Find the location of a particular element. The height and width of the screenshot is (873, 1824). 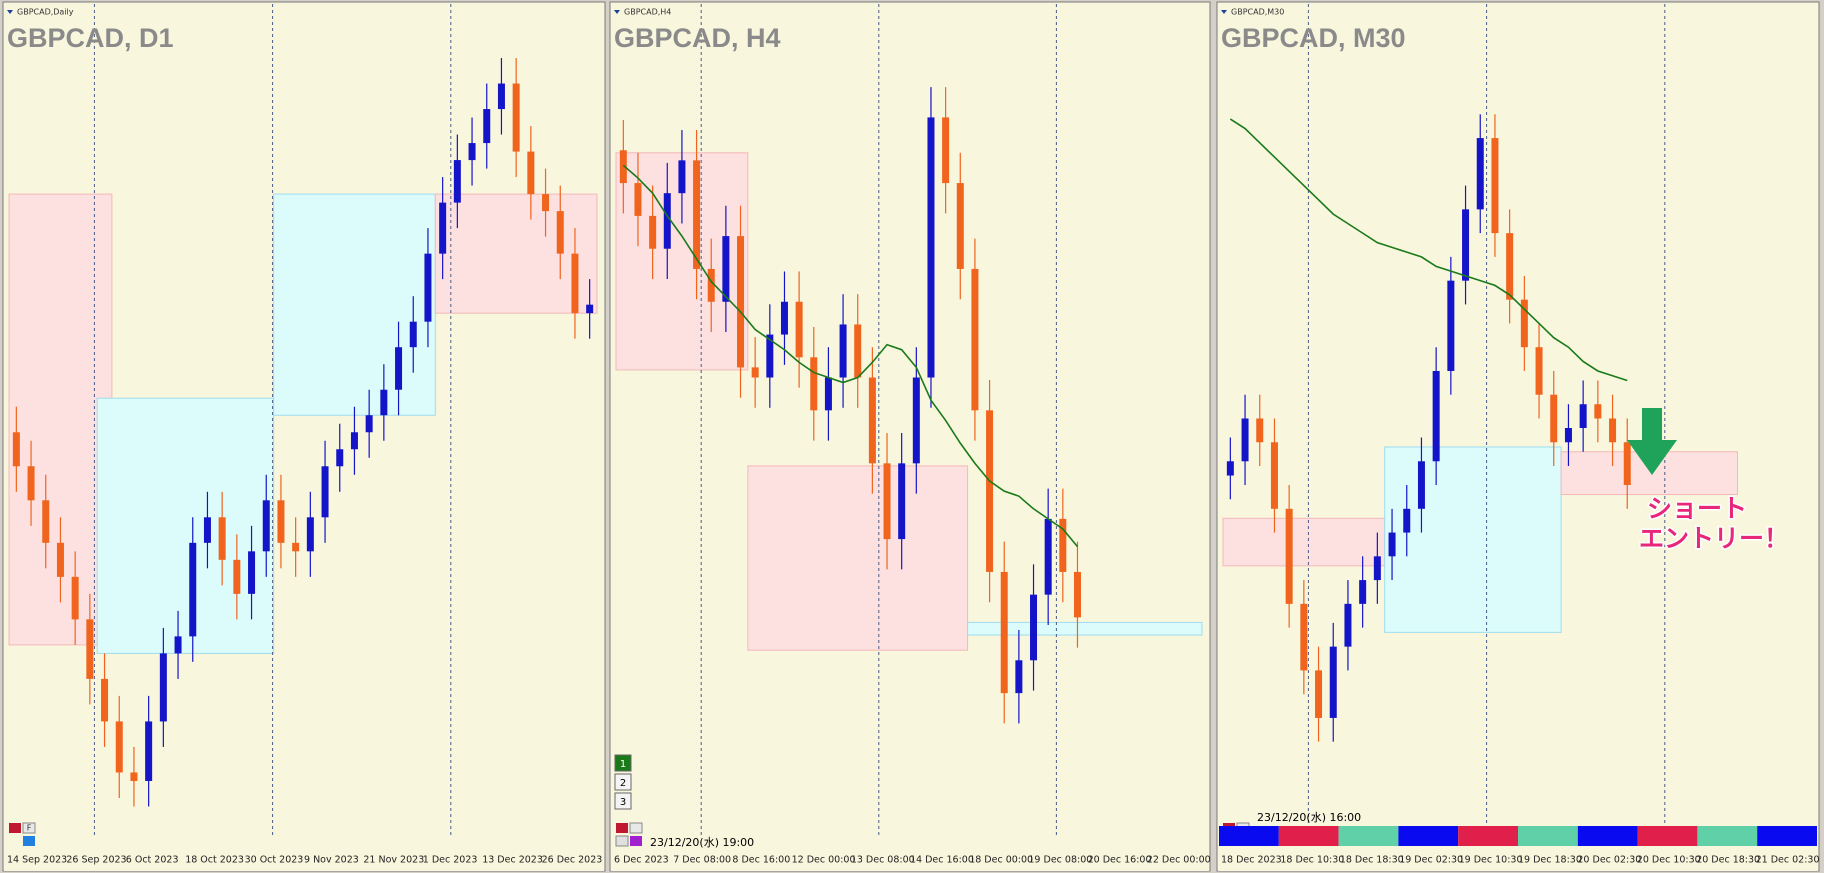

x-axis-label: 21 Nov 2023 is located at coordinates (393, 860).